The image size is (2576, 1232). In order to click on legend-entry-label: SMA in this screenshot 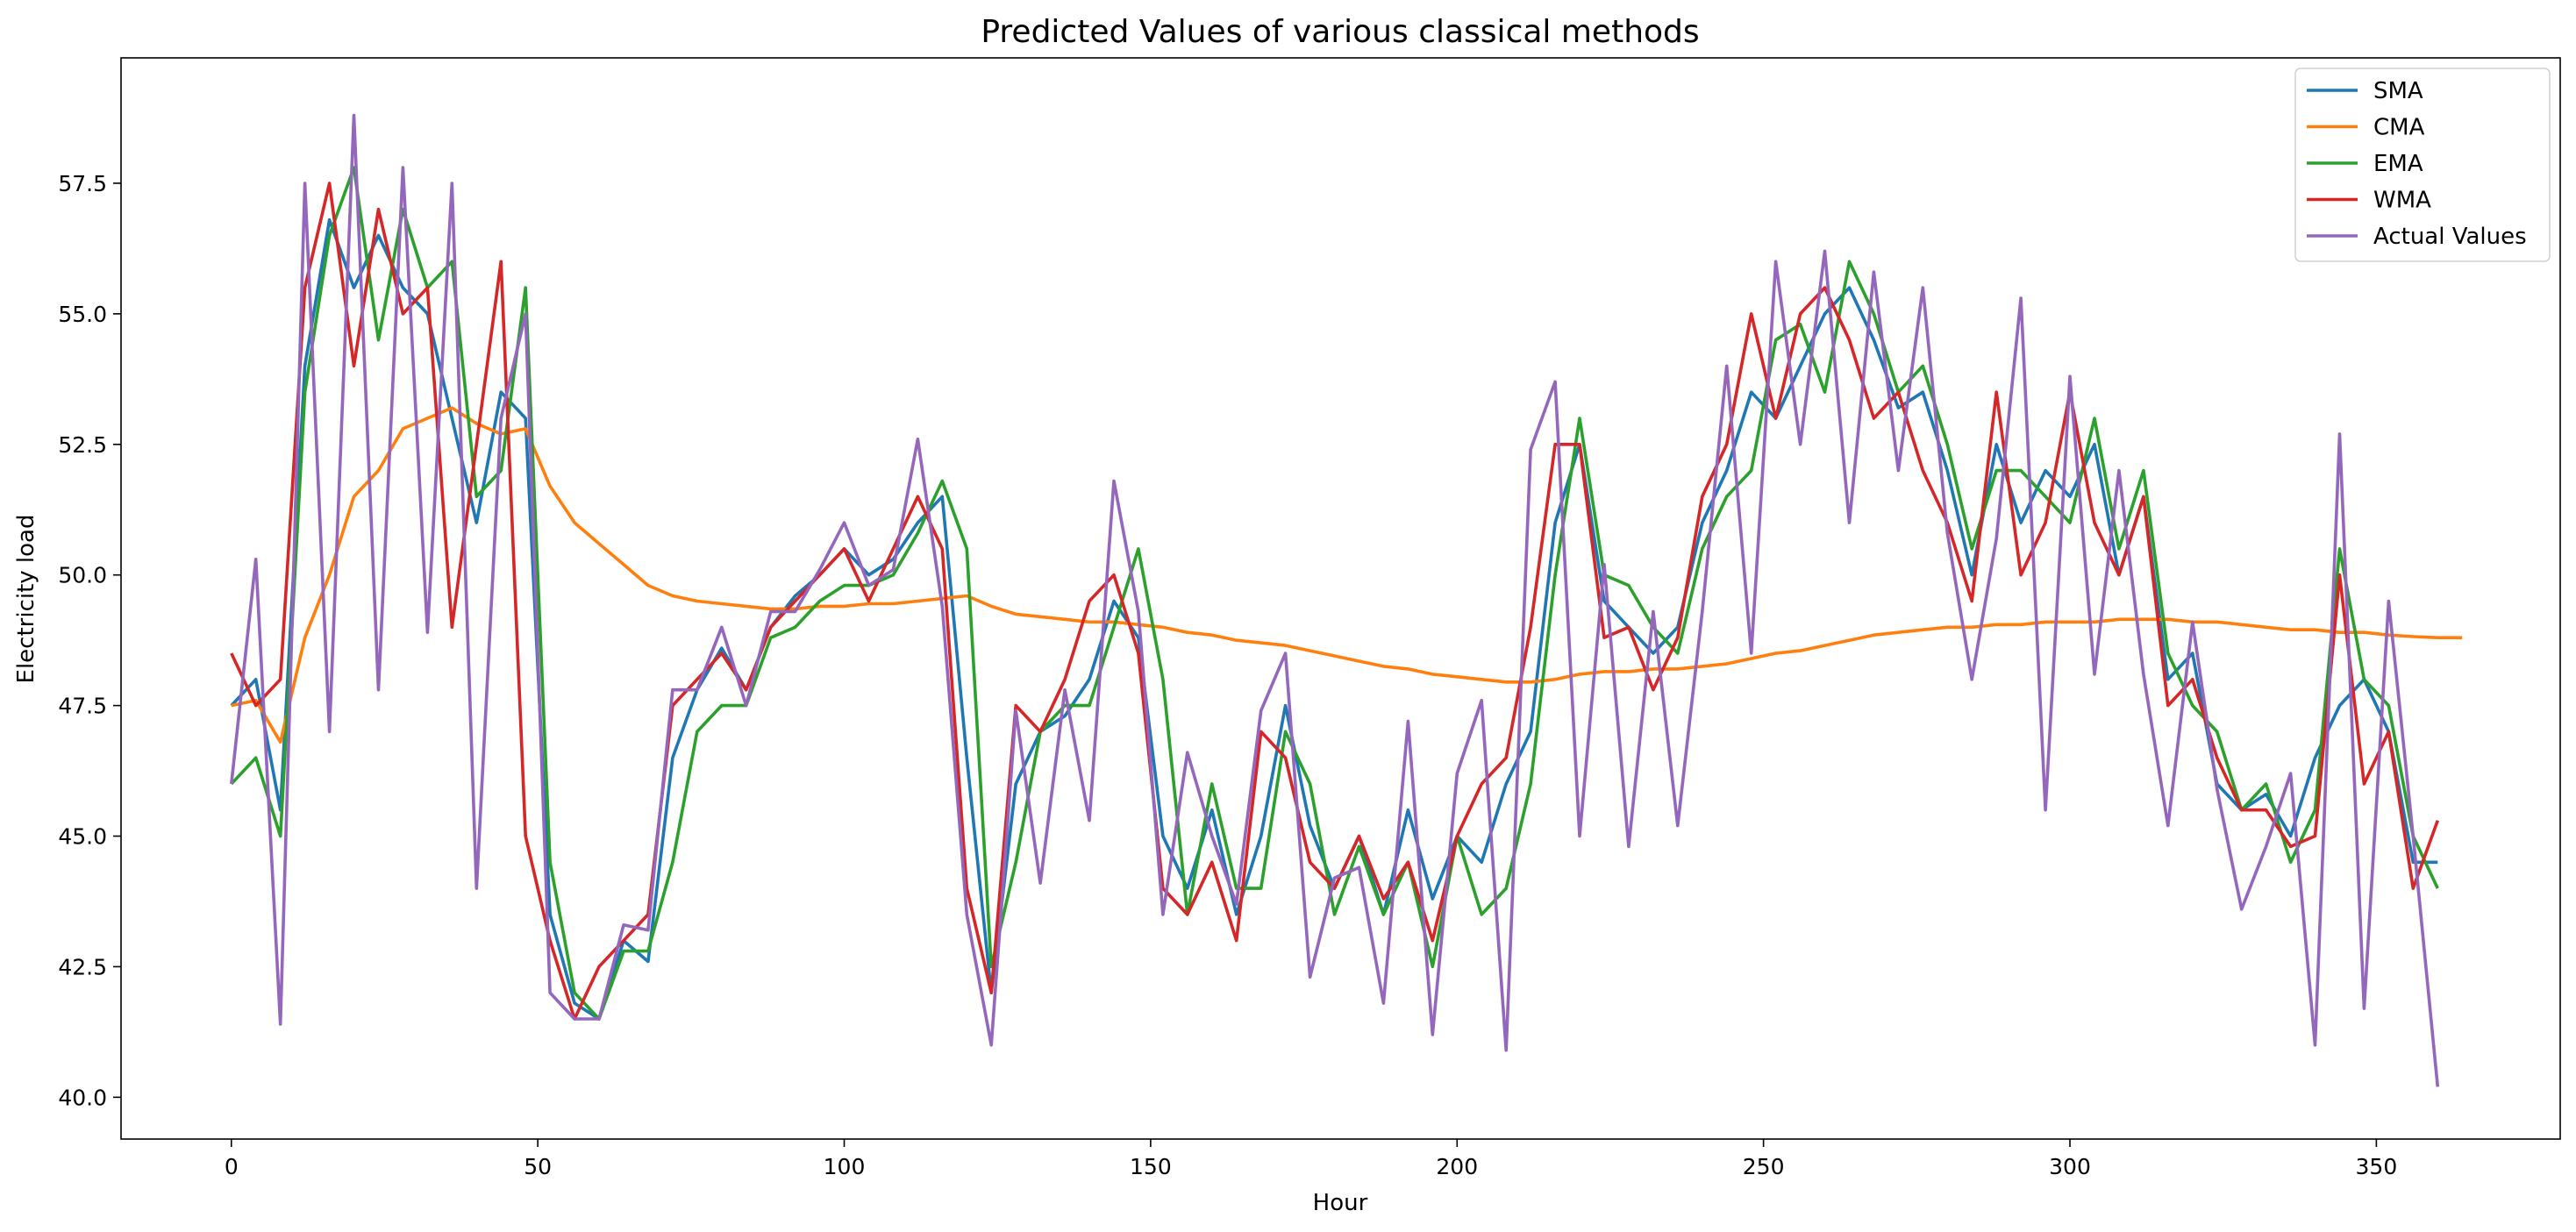, I will do `click(2398, 91)`.